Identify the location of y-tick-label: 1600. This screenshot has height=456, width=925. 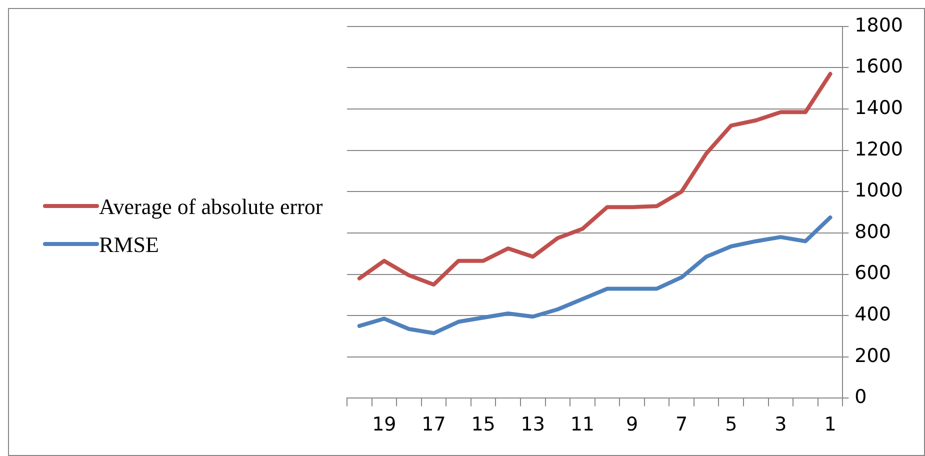
(879, 67).